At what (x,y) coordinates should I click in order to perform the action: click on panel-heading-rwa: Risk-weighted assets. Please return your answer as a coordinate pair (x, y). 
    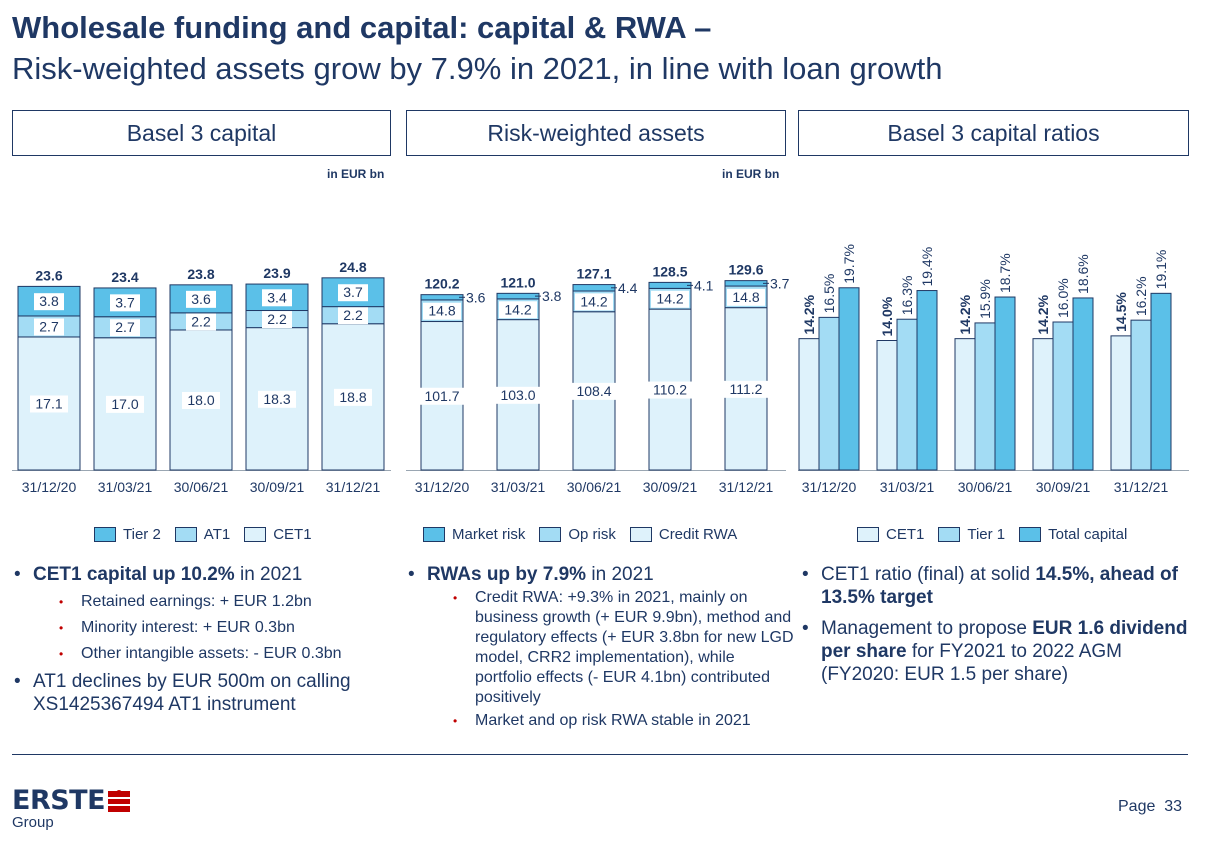
    Looking at the image, I should click on (596, 133).